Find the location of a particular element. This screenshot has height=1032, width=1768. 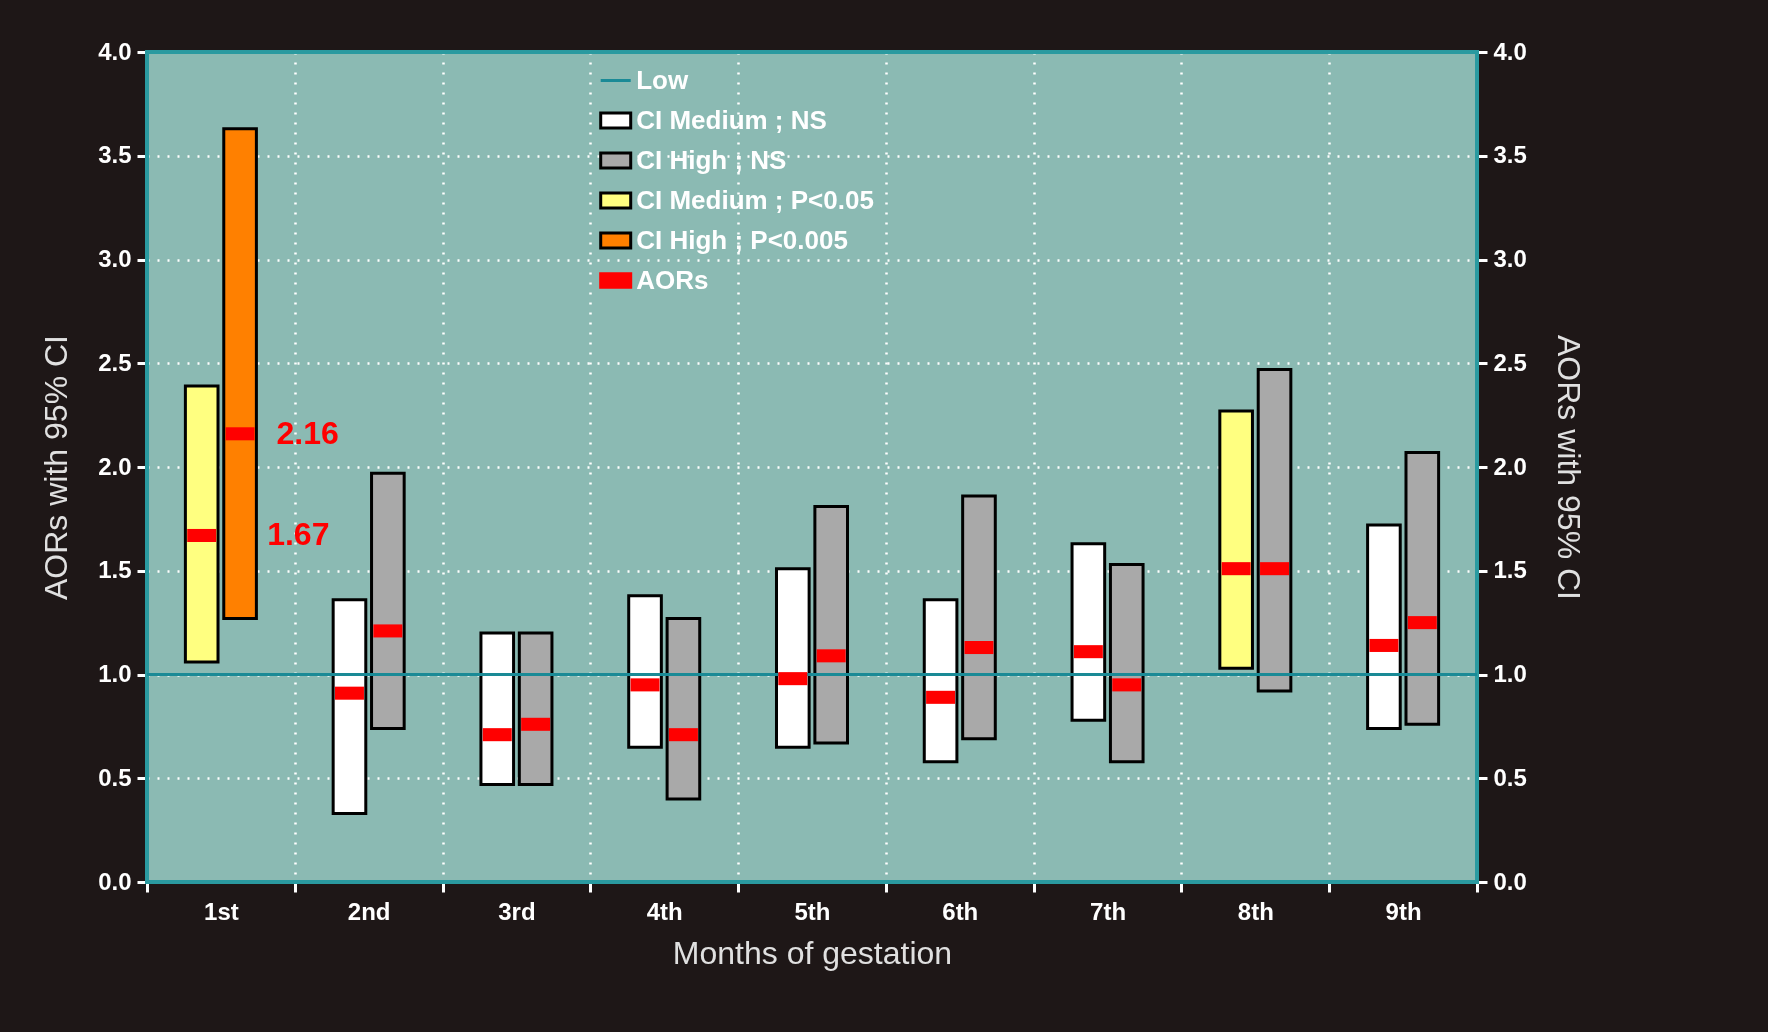

legend-label: Low is located at coordinates (662, 79).